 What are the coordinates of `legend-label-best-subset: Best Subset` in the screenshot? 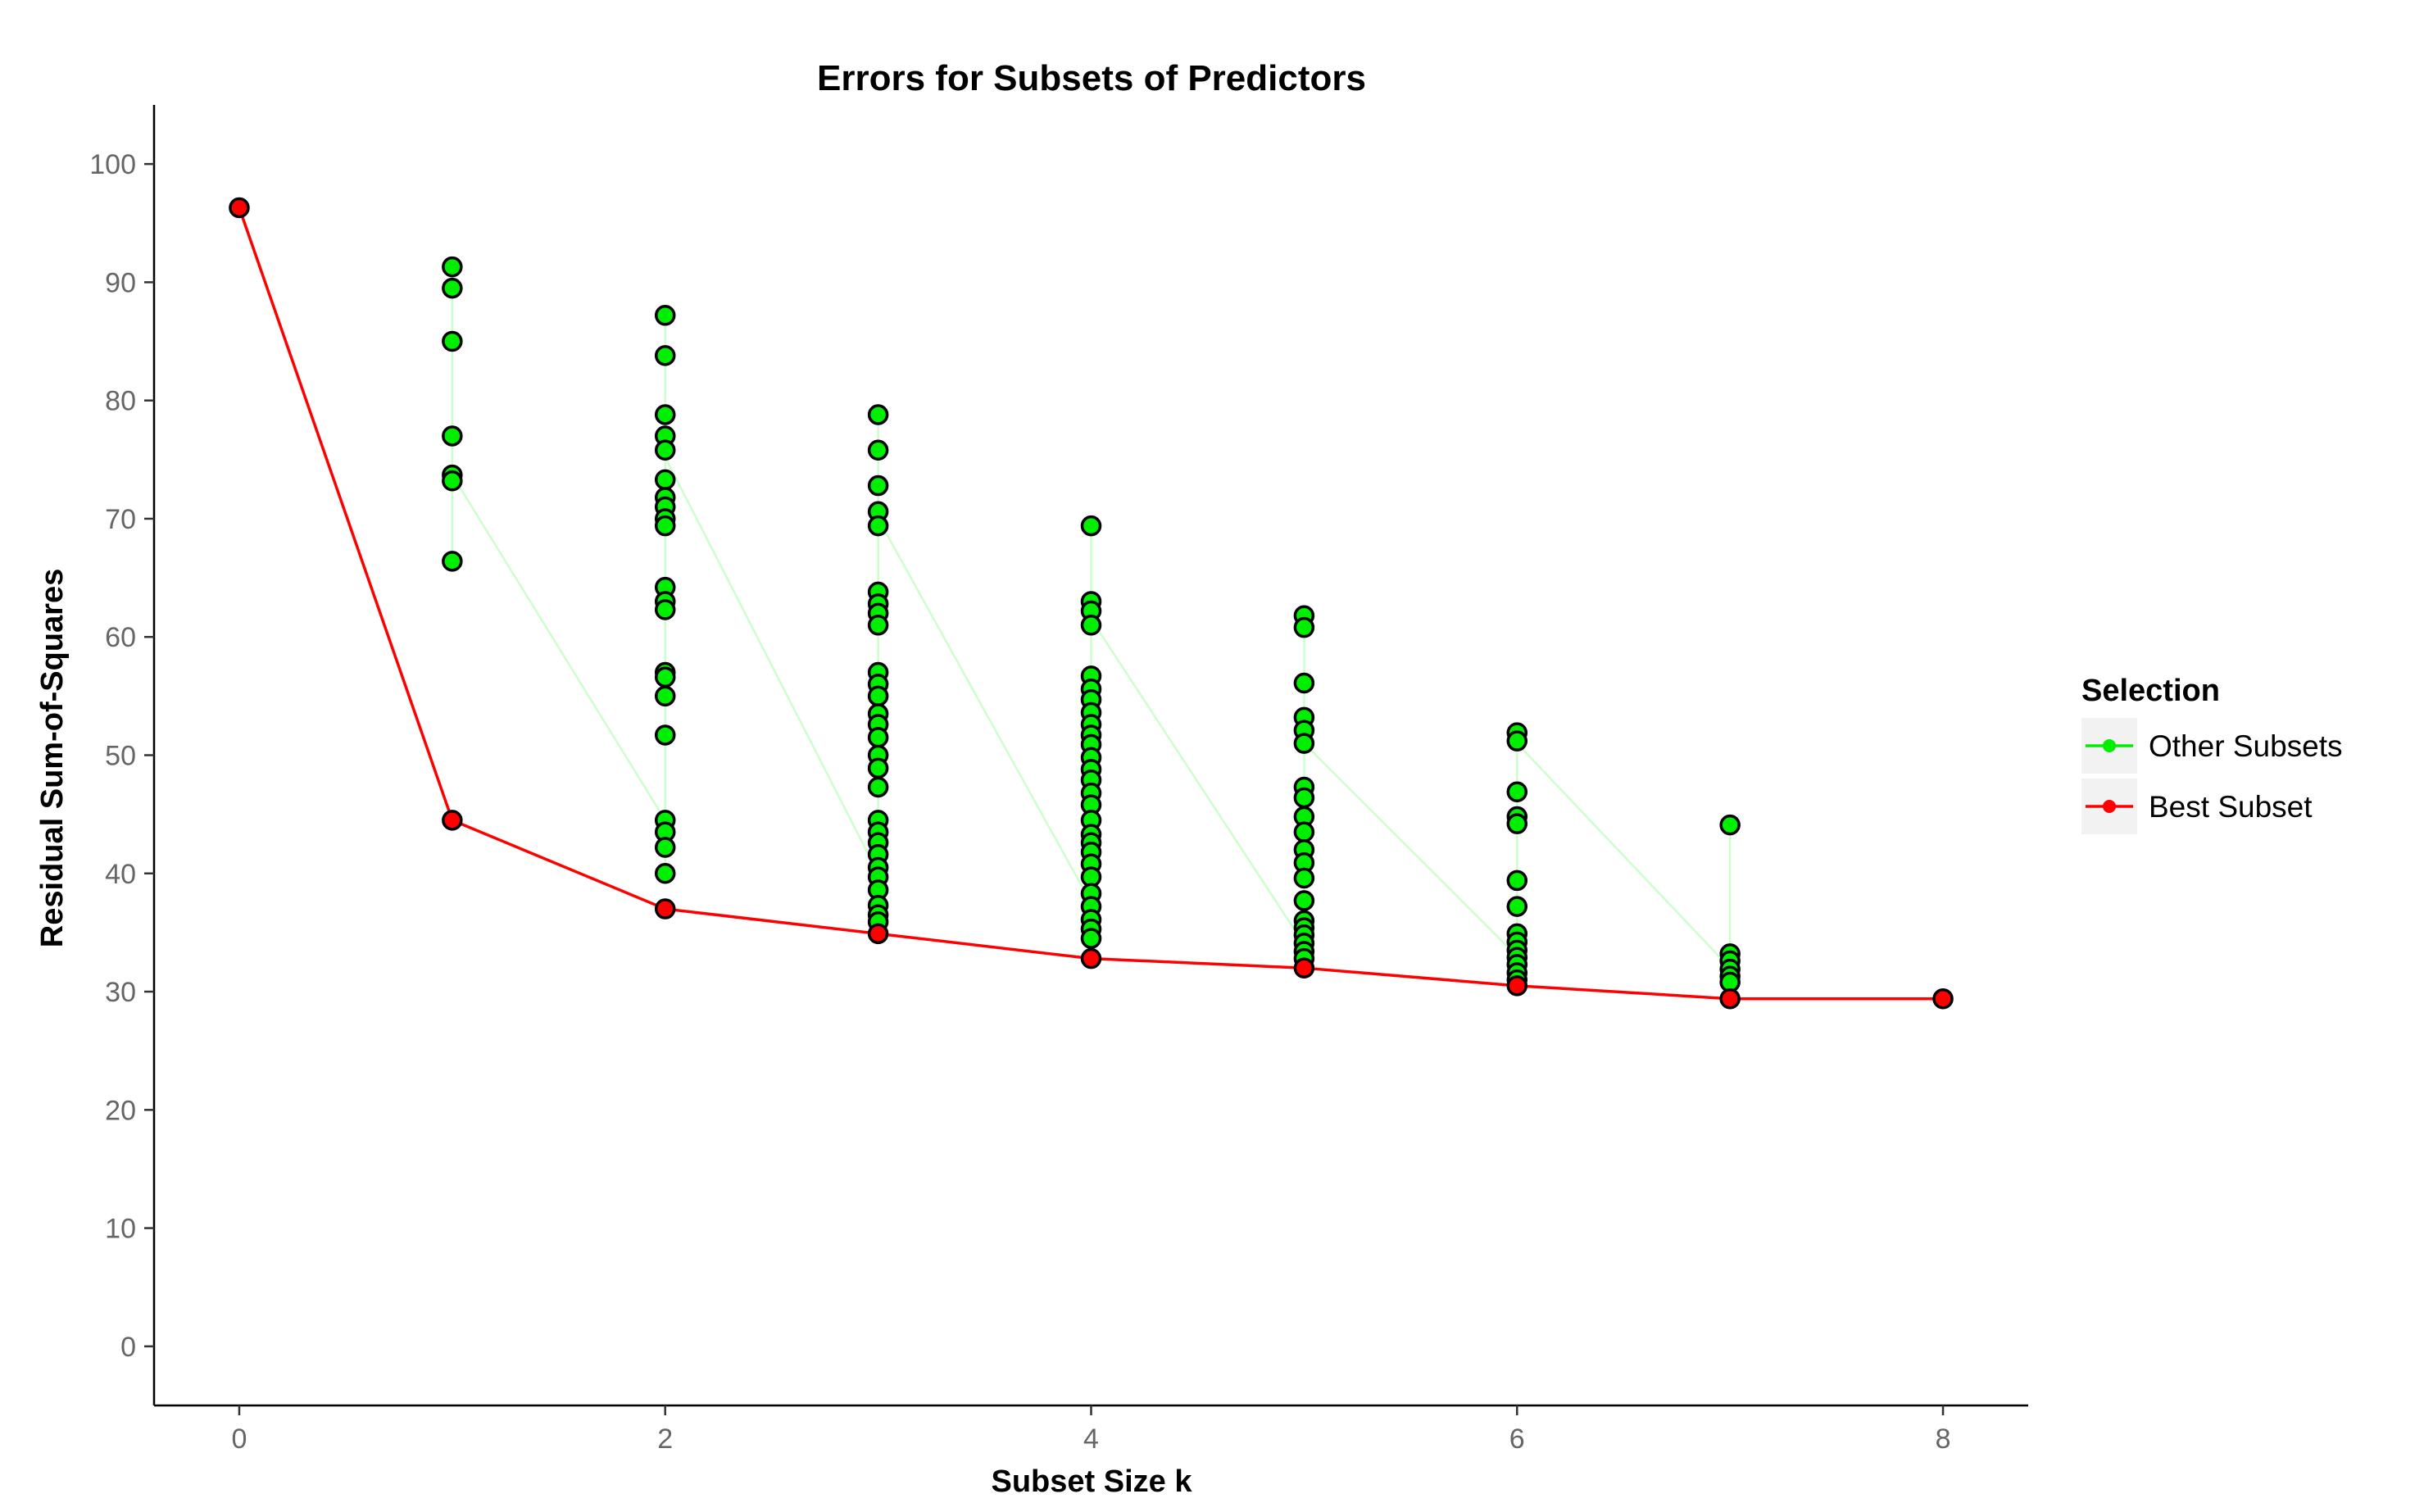 It's located at (2231, 807).